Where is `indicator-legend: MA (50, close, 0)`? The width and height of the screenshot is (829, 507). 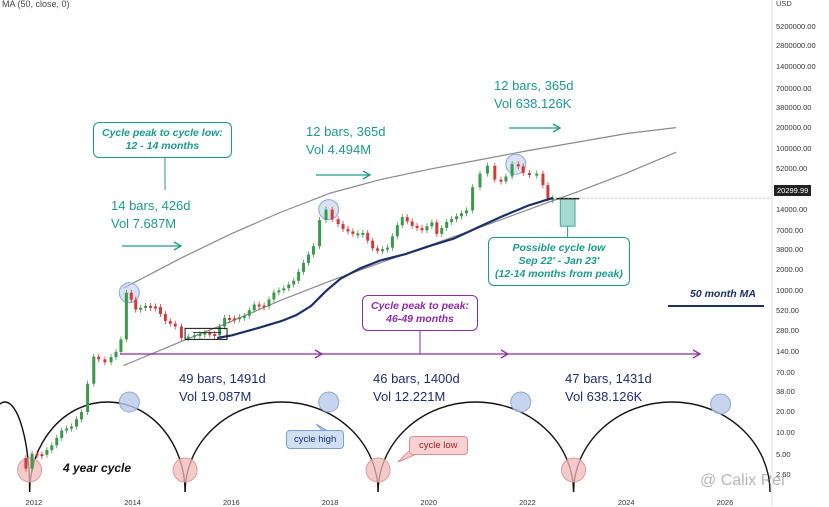
indicator-legend: MA (50, close, 0) is located at coordinates (36, 4).